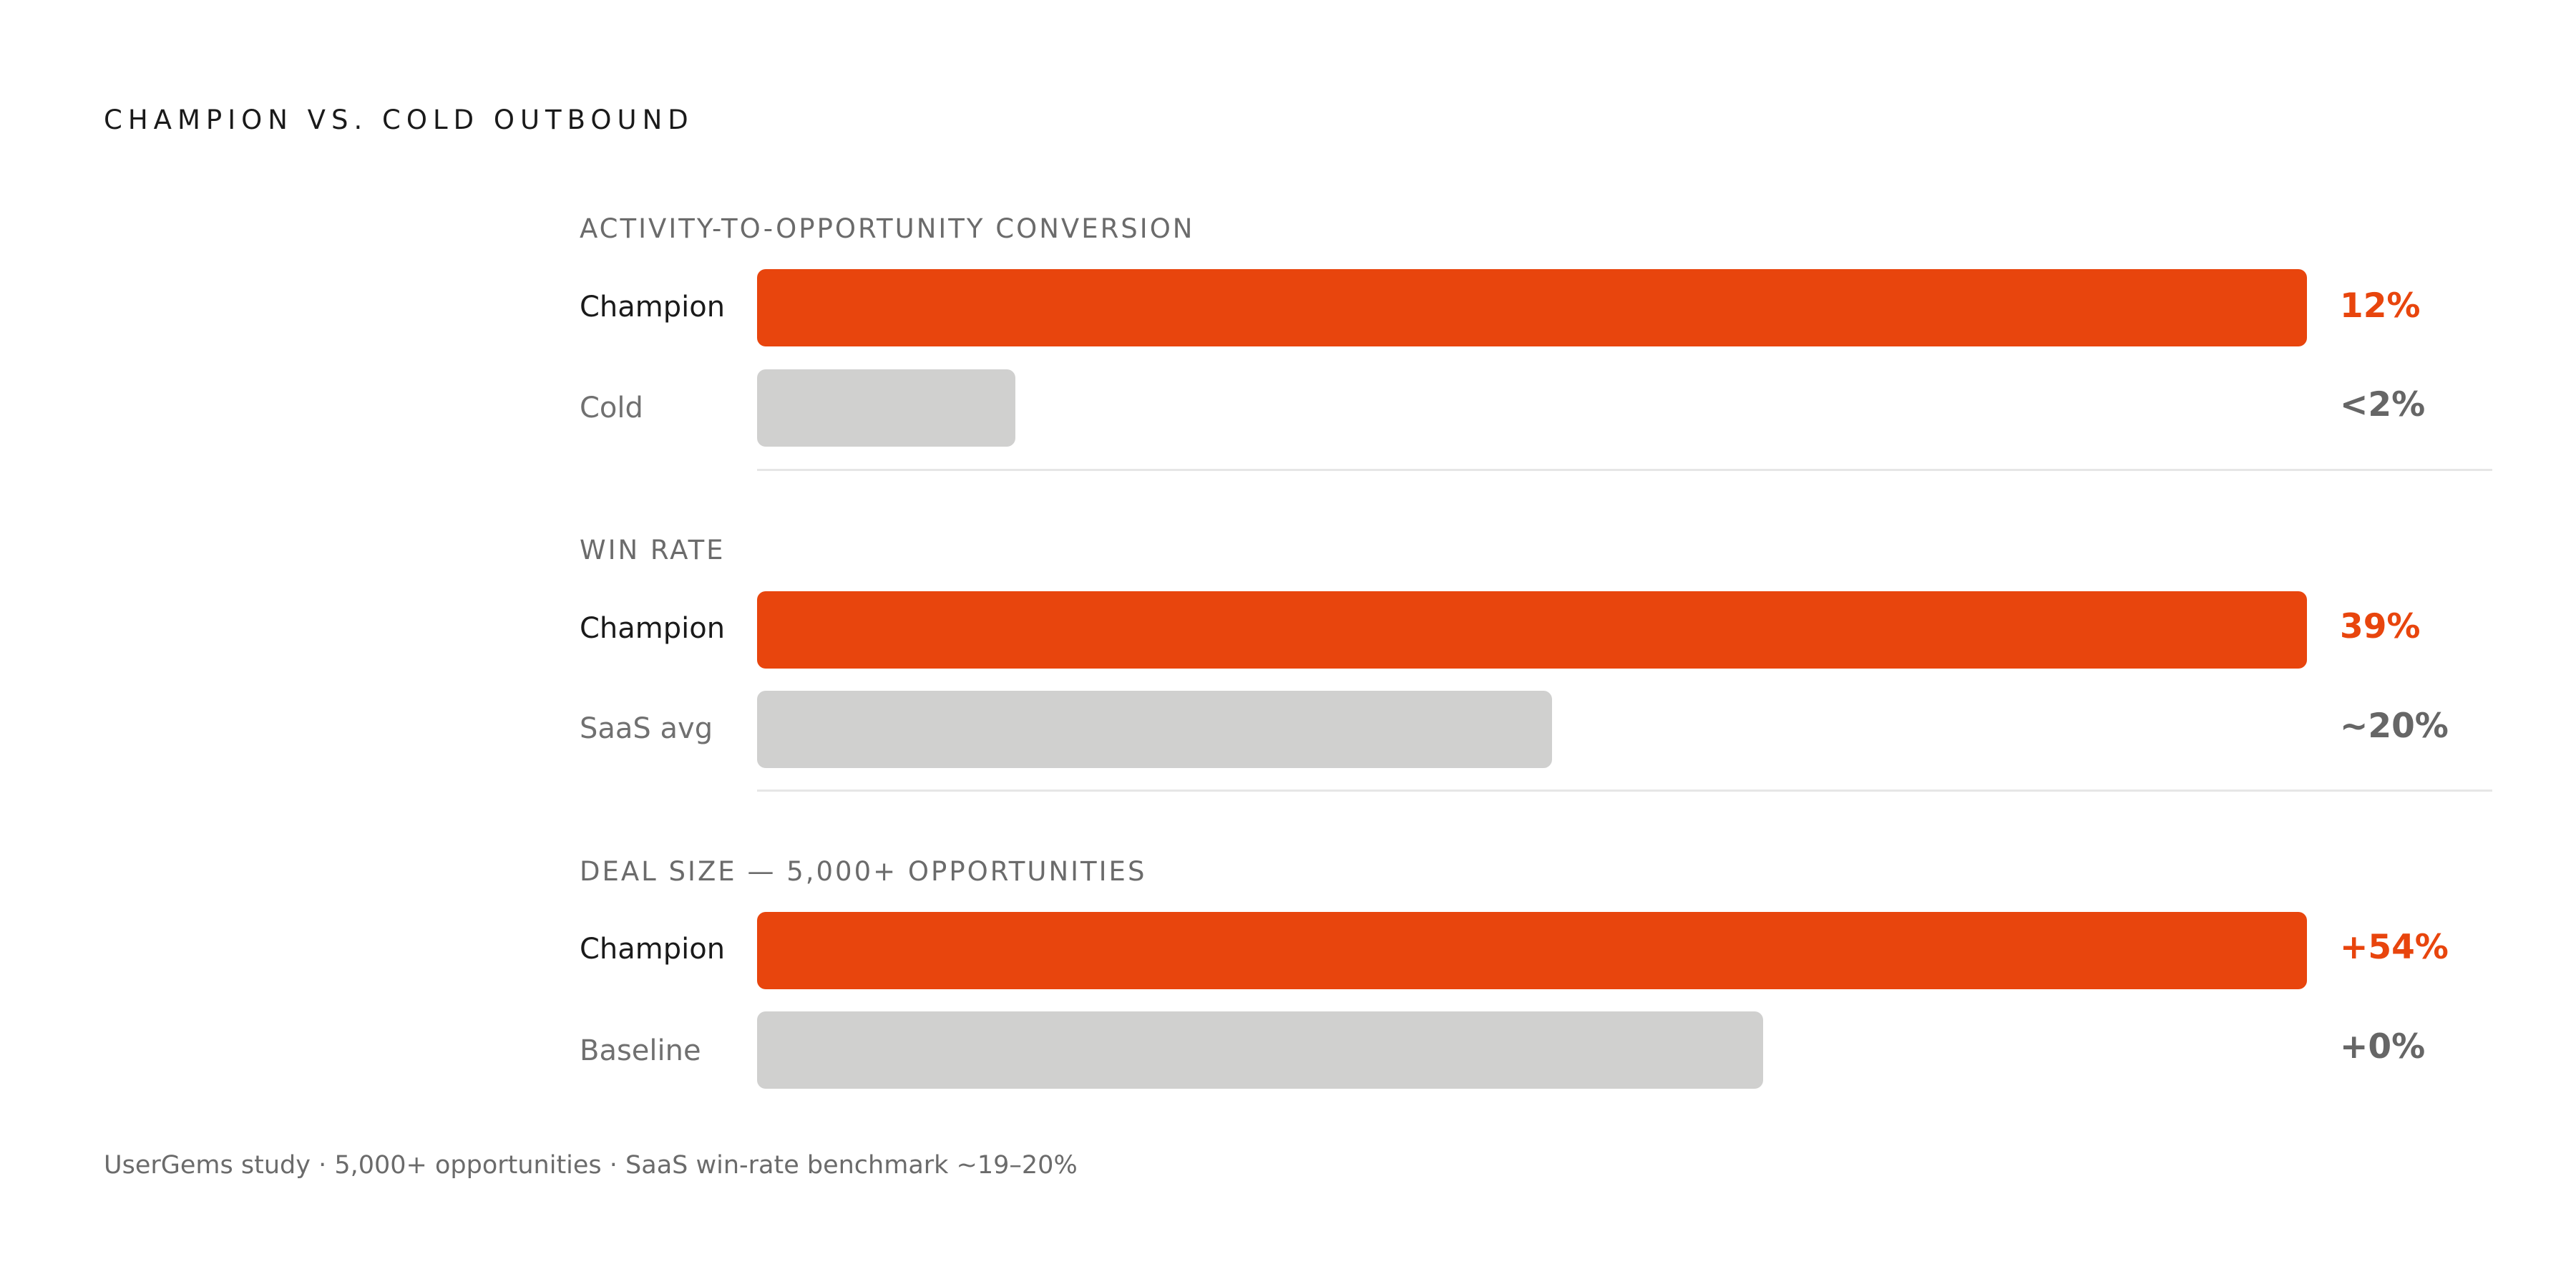  I want to click on group-title: DEAL SIZE — 5,000+ OPPORTUNITIES, so click(863, 872).